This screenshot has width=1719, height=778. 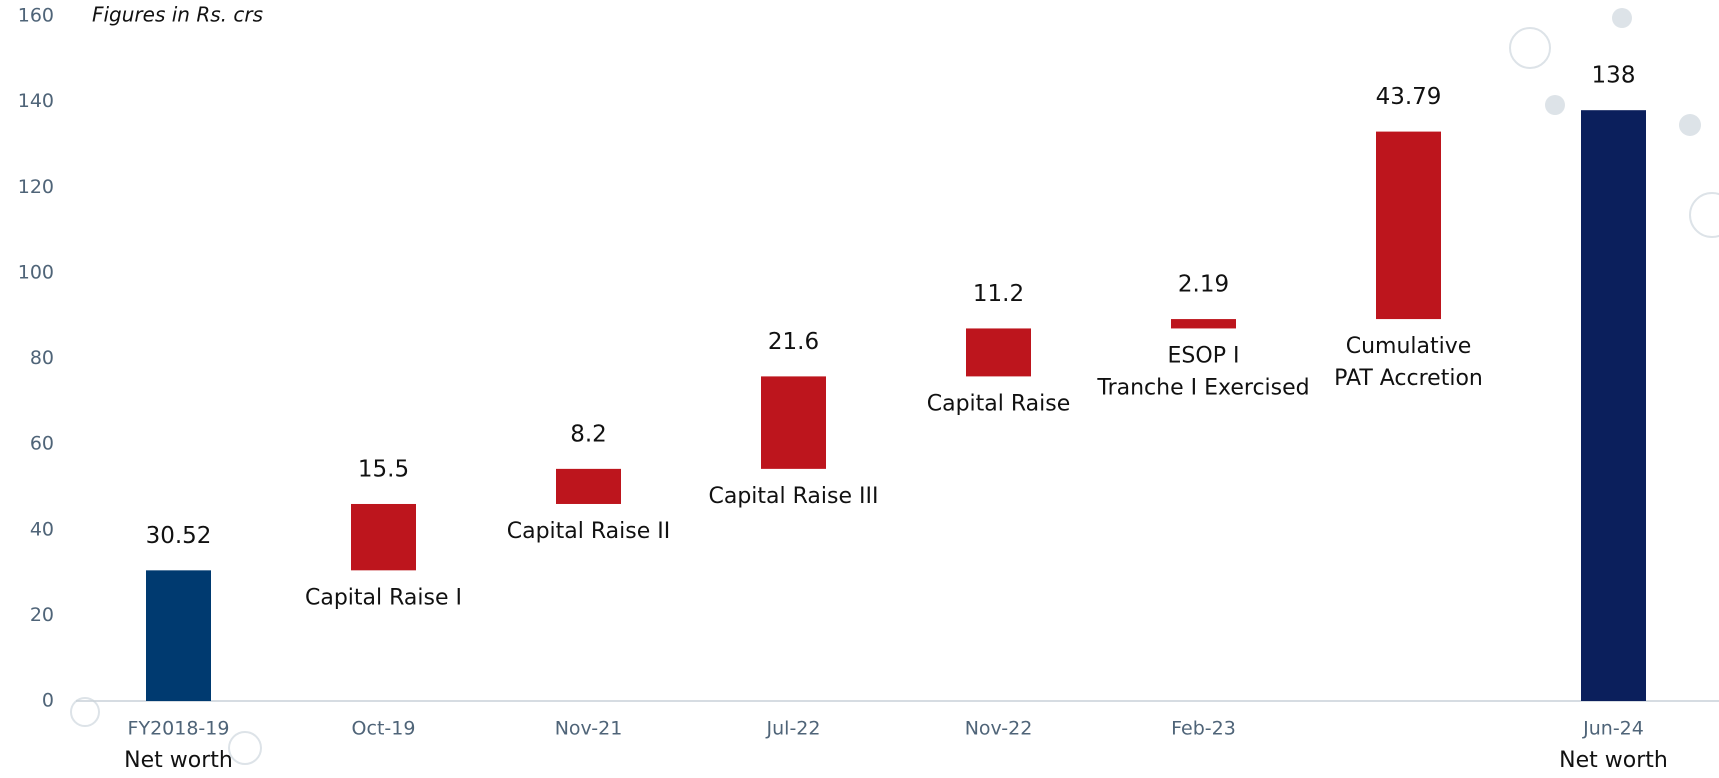 What do you see at coordinates (1203, 285) in the screenshot?
I see `value-label: 2.19` at bounding box center [1203, 285].